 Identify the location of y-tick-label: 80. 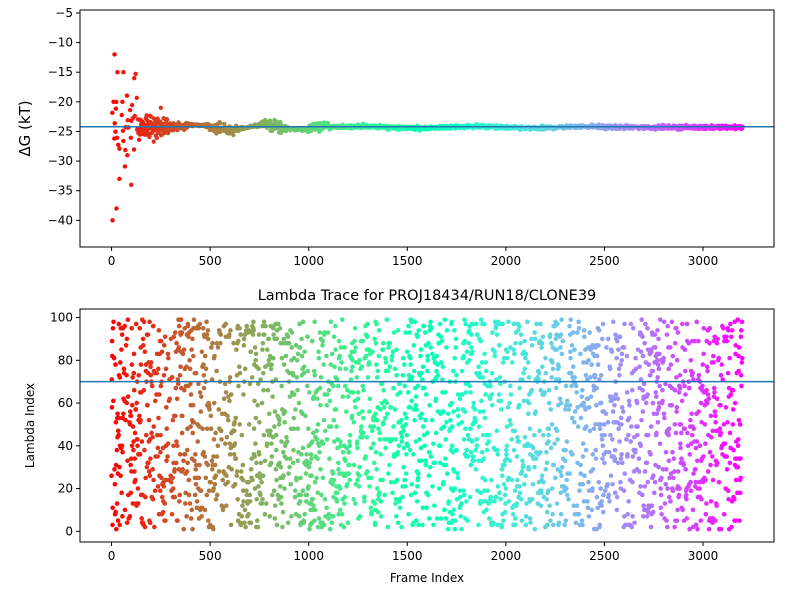
(65, 360).